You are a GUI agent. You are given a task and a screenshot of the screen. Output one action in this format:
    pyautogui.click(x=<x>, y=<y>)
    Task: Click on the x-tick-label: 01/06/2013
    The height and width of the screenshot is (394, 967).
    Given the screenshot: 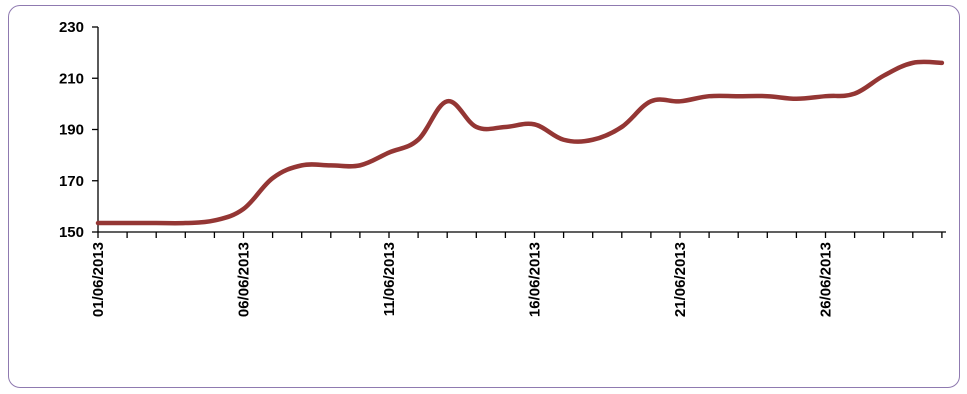 What is the action you would take?
    pyautogui.click(x=98, y=279)
    